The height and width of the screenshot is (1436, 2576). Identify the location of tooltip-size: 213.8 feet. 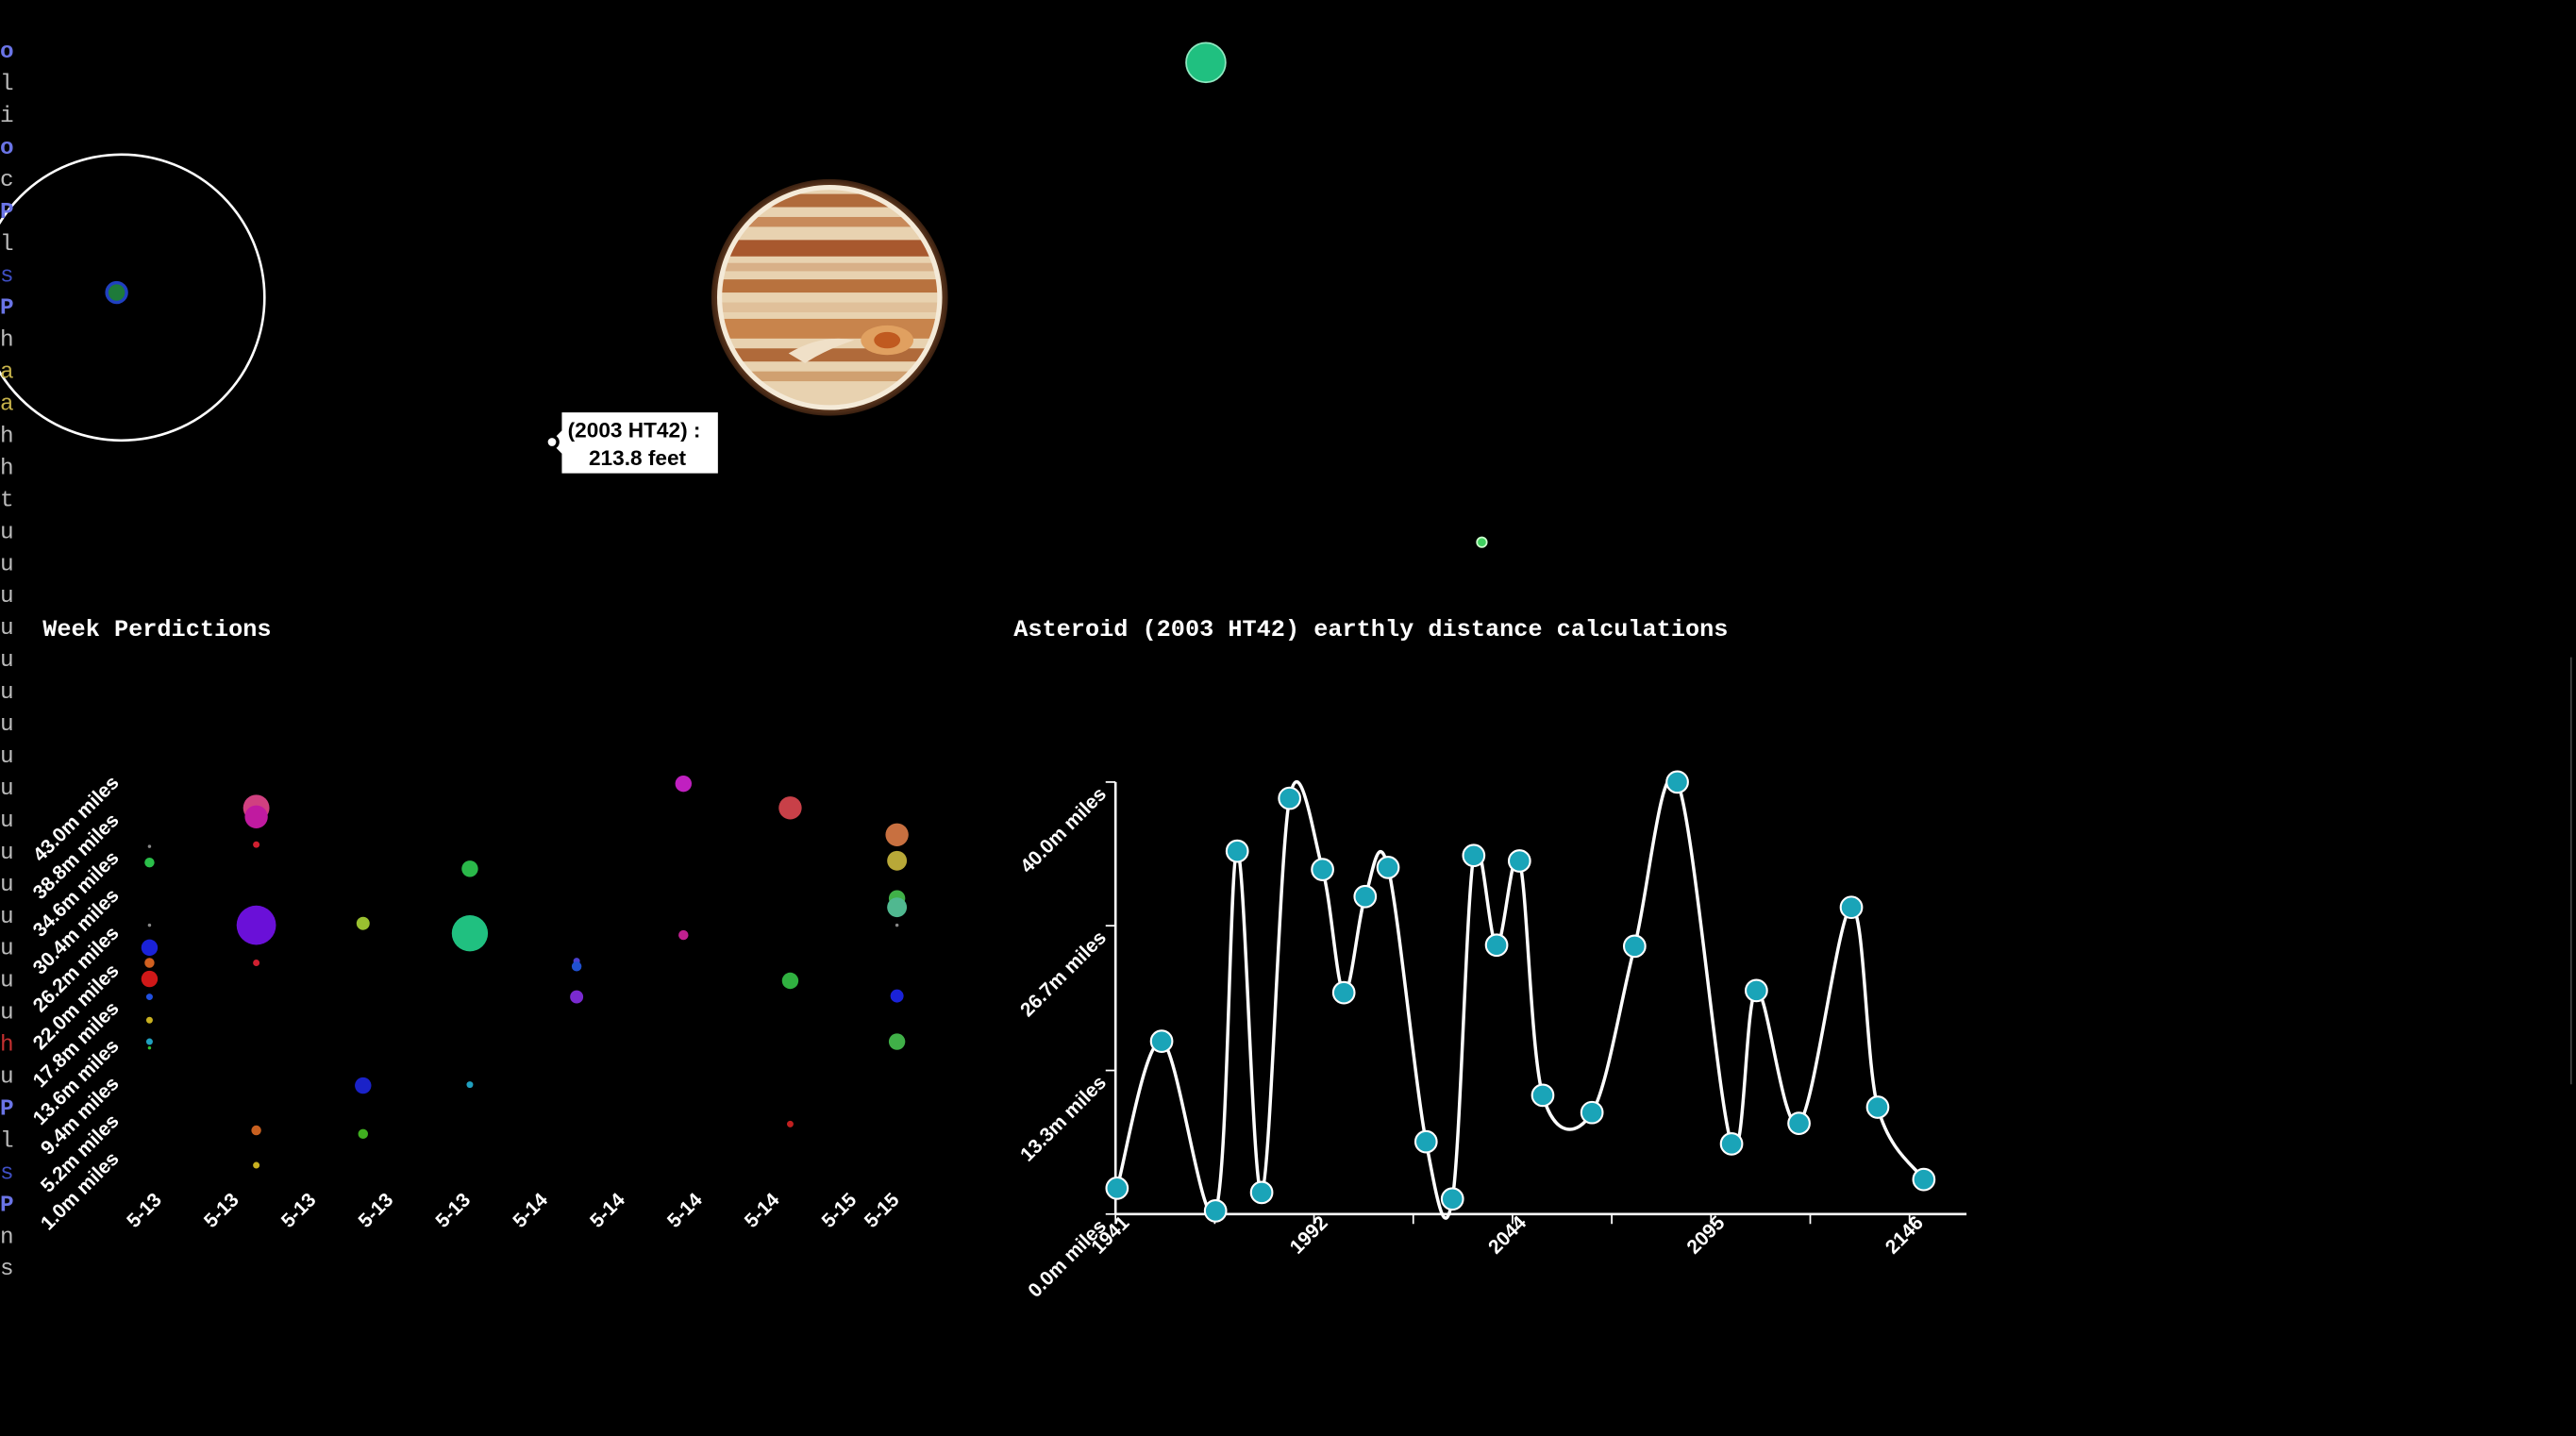
(638, 458).